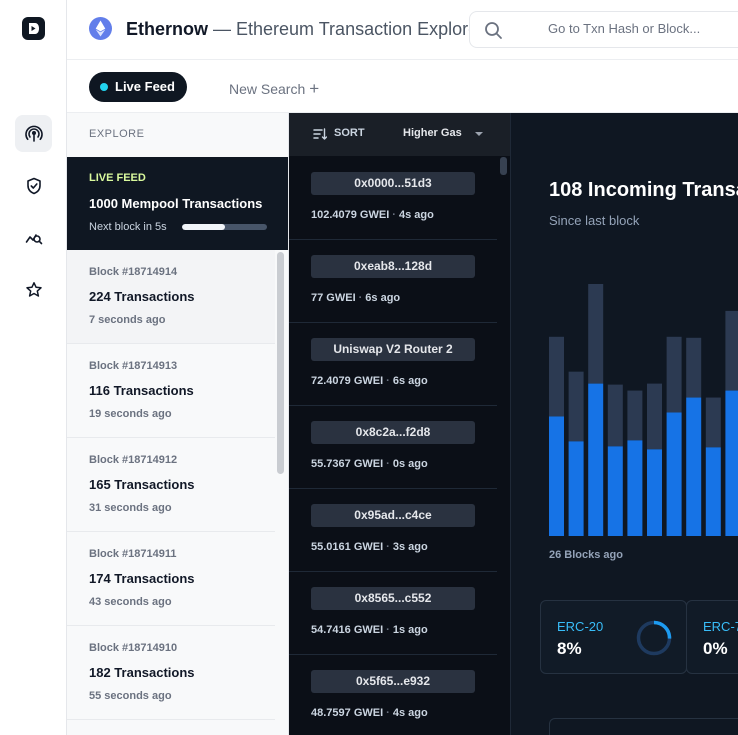 Image resolution: width=738 pixels, height=735 pixels. Describe the element at coordinates (643, 190) in the screenshot. I see `incoming-transactions-title: 108 Incoming Transa` at that location.